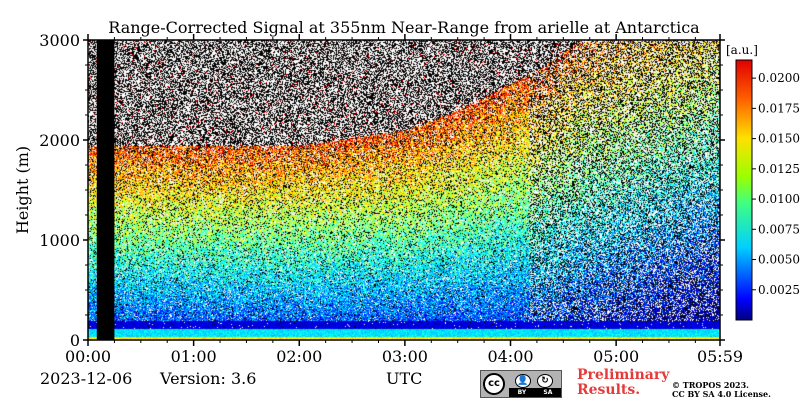 This screenshot has width=800, height=400. Describe the element at coordinates (105, 190) in the screenshot. I see `data-gap` at that location.